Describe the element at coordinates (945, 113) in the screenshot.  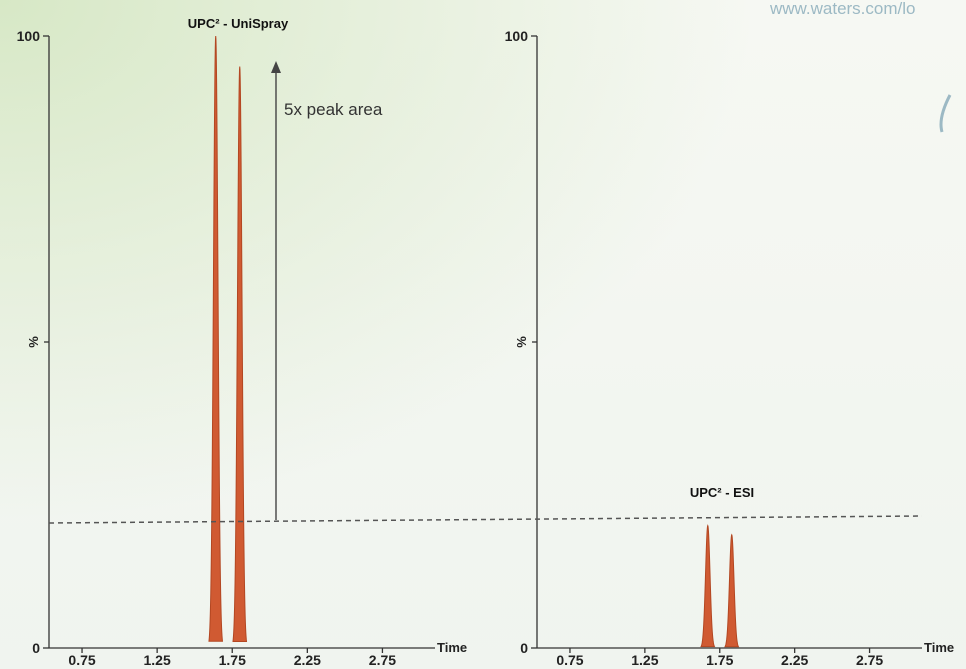
I see `watermark-slash` at that location.